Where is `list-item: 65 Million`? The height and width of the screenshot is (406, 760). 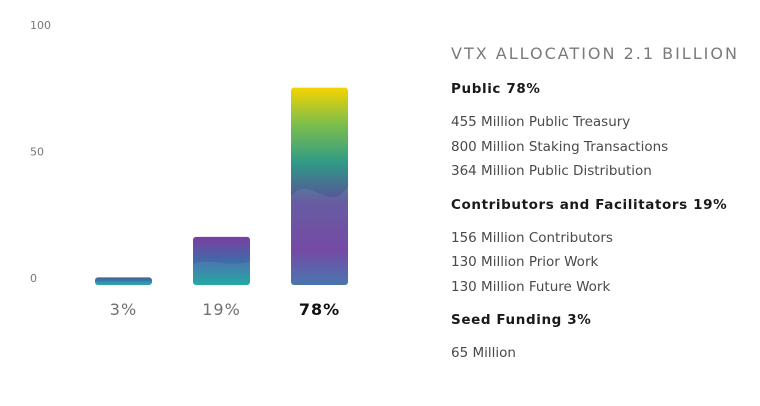
list-item: 65 Million is located at coordinates (483, 353).